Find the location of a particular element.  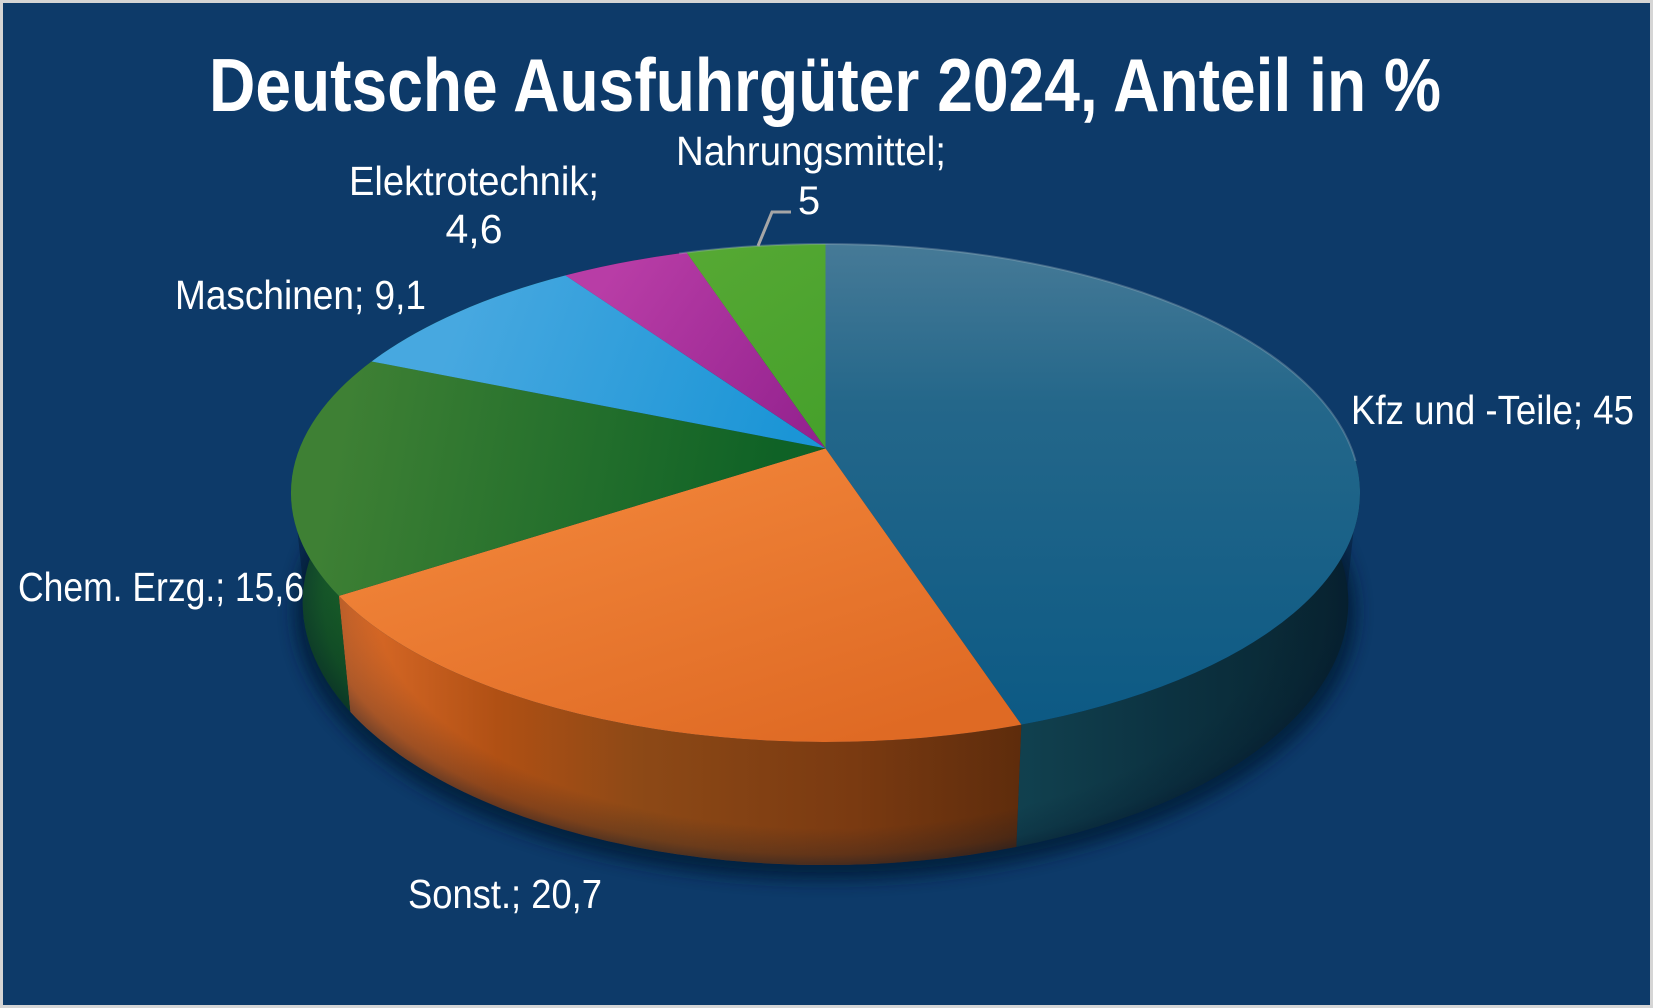

svg-text: Chem. Erzg.; 15,6 is located at coordinates (161, 587).